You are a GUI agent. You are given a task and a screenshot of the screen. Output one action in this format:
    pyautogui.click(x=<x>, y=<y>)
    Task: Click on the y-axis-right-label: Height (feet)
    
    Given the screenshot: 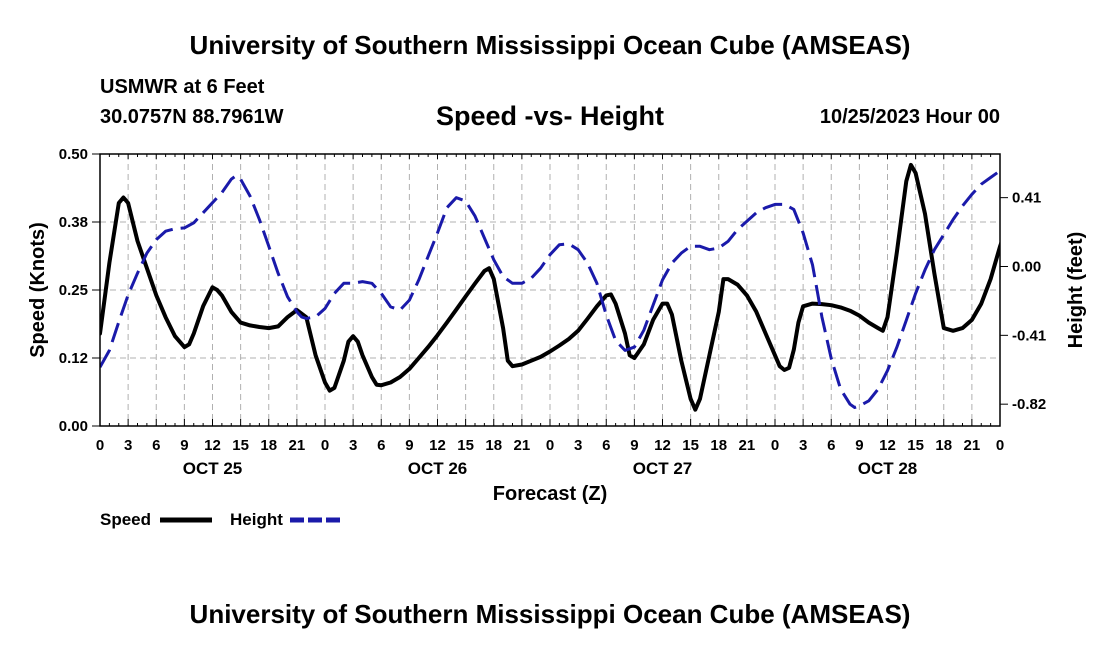 What is the action you would take?
    pyautogui.click(x=1076, y=290)
    